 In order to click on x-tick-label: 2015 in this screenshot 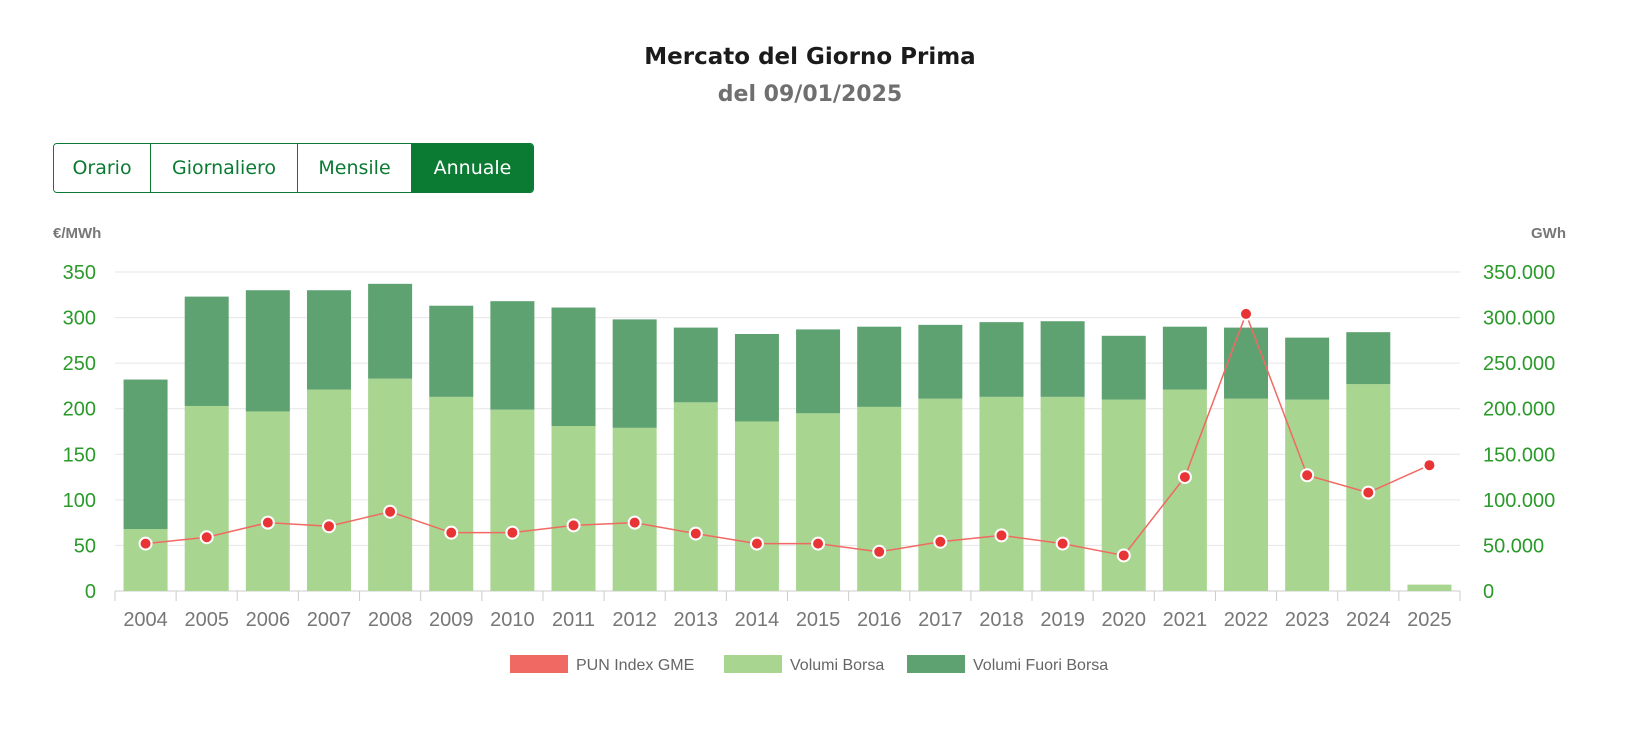, I will do `click(818, 620)`.